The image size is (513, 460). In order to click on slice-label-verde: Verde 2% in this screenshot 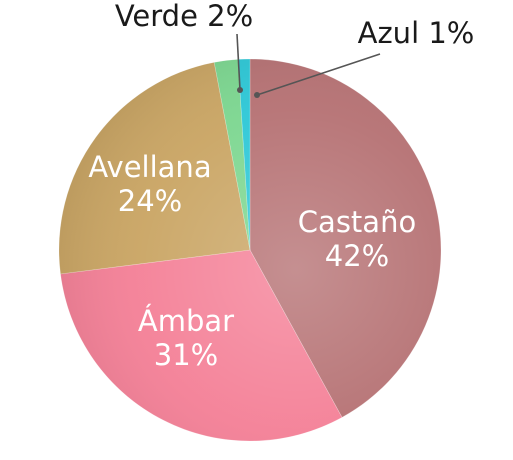, I will do `click(184, 16)`.